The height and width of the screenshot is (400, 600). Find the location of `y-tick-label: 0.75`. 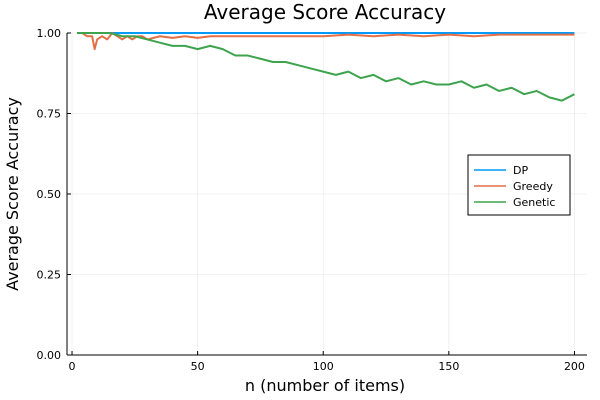

y-tick-label: 0.75 is located at coordinates (49, 114).